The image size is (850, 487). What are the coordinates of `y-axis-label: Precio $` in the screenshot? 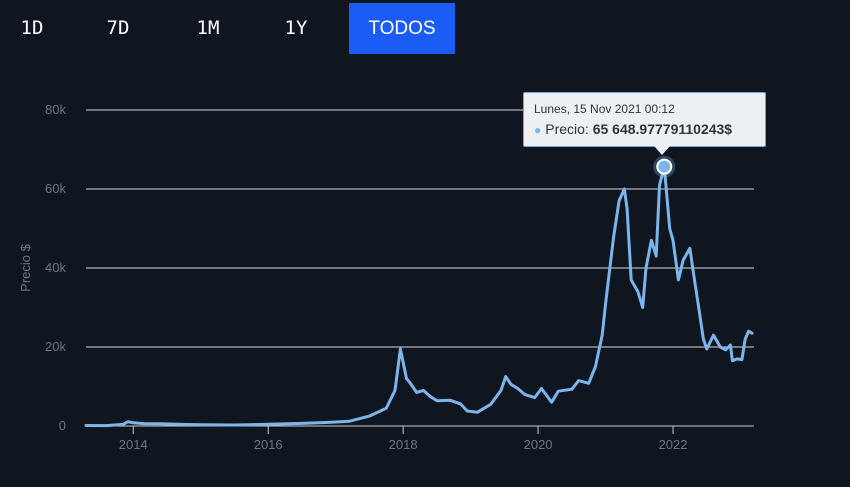 It's located at (25, 267).